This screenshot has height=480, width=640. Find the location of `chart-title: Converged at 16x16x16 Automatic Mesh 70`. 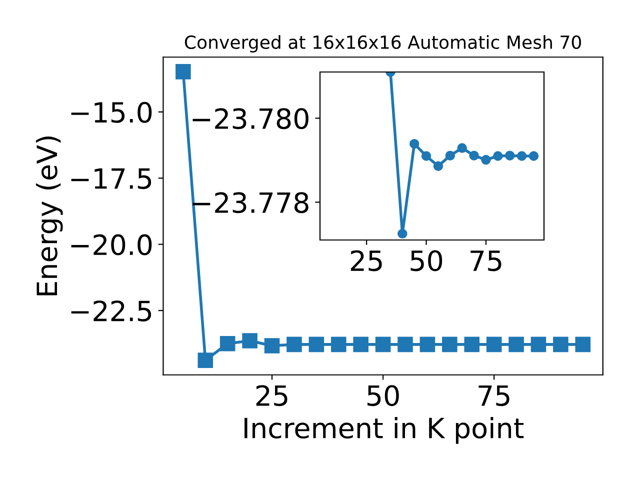

chart-title: Converged at 16x16x16 Automatic Mesh 70 is located at coordinates (382, 44).